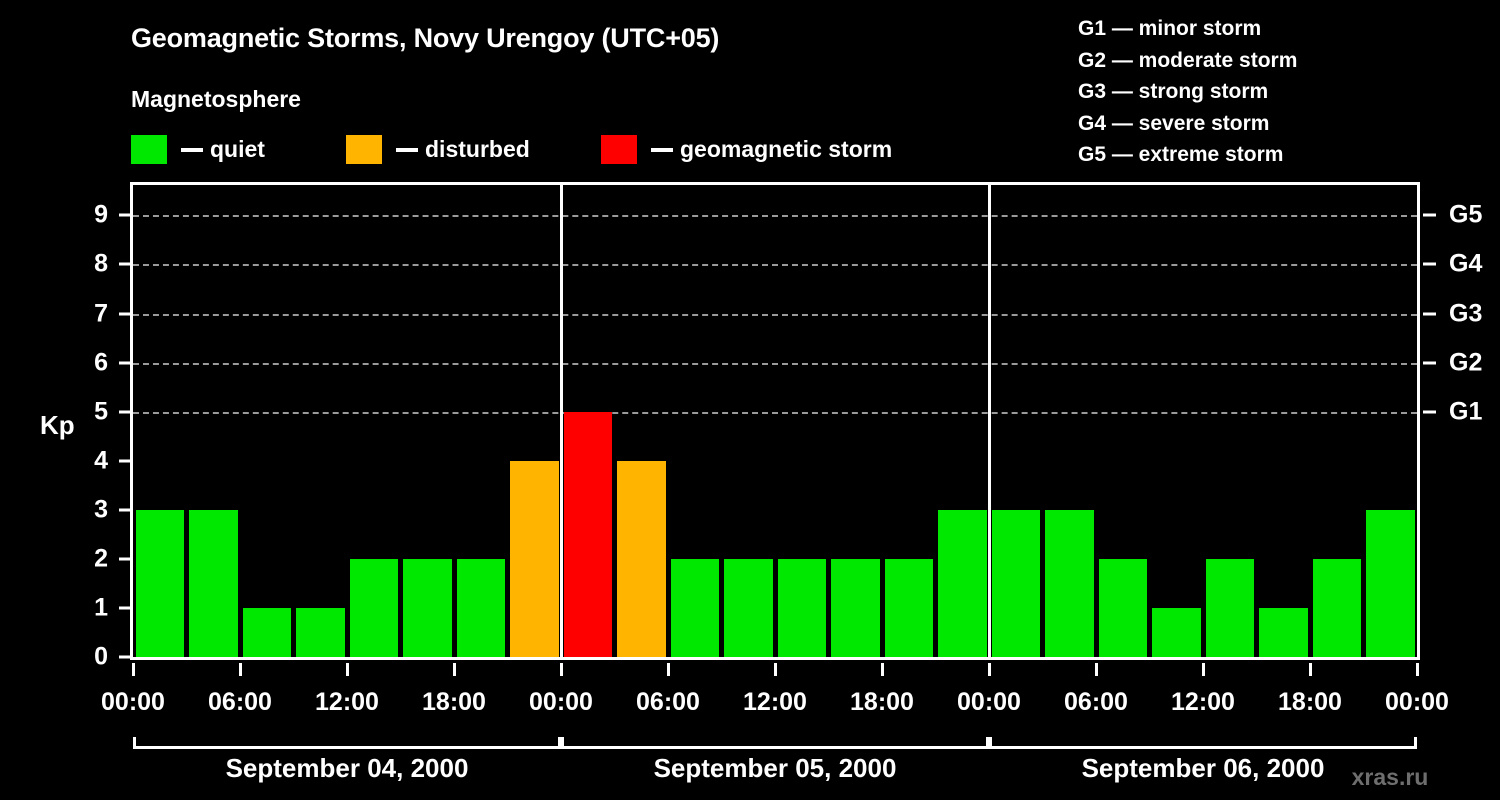 This screenshot has height=800, width=1500. What do you see at coordinates (477, 149) in the screenshot?
I see `legend-label: disturbed` at bounding box center [477, 149].